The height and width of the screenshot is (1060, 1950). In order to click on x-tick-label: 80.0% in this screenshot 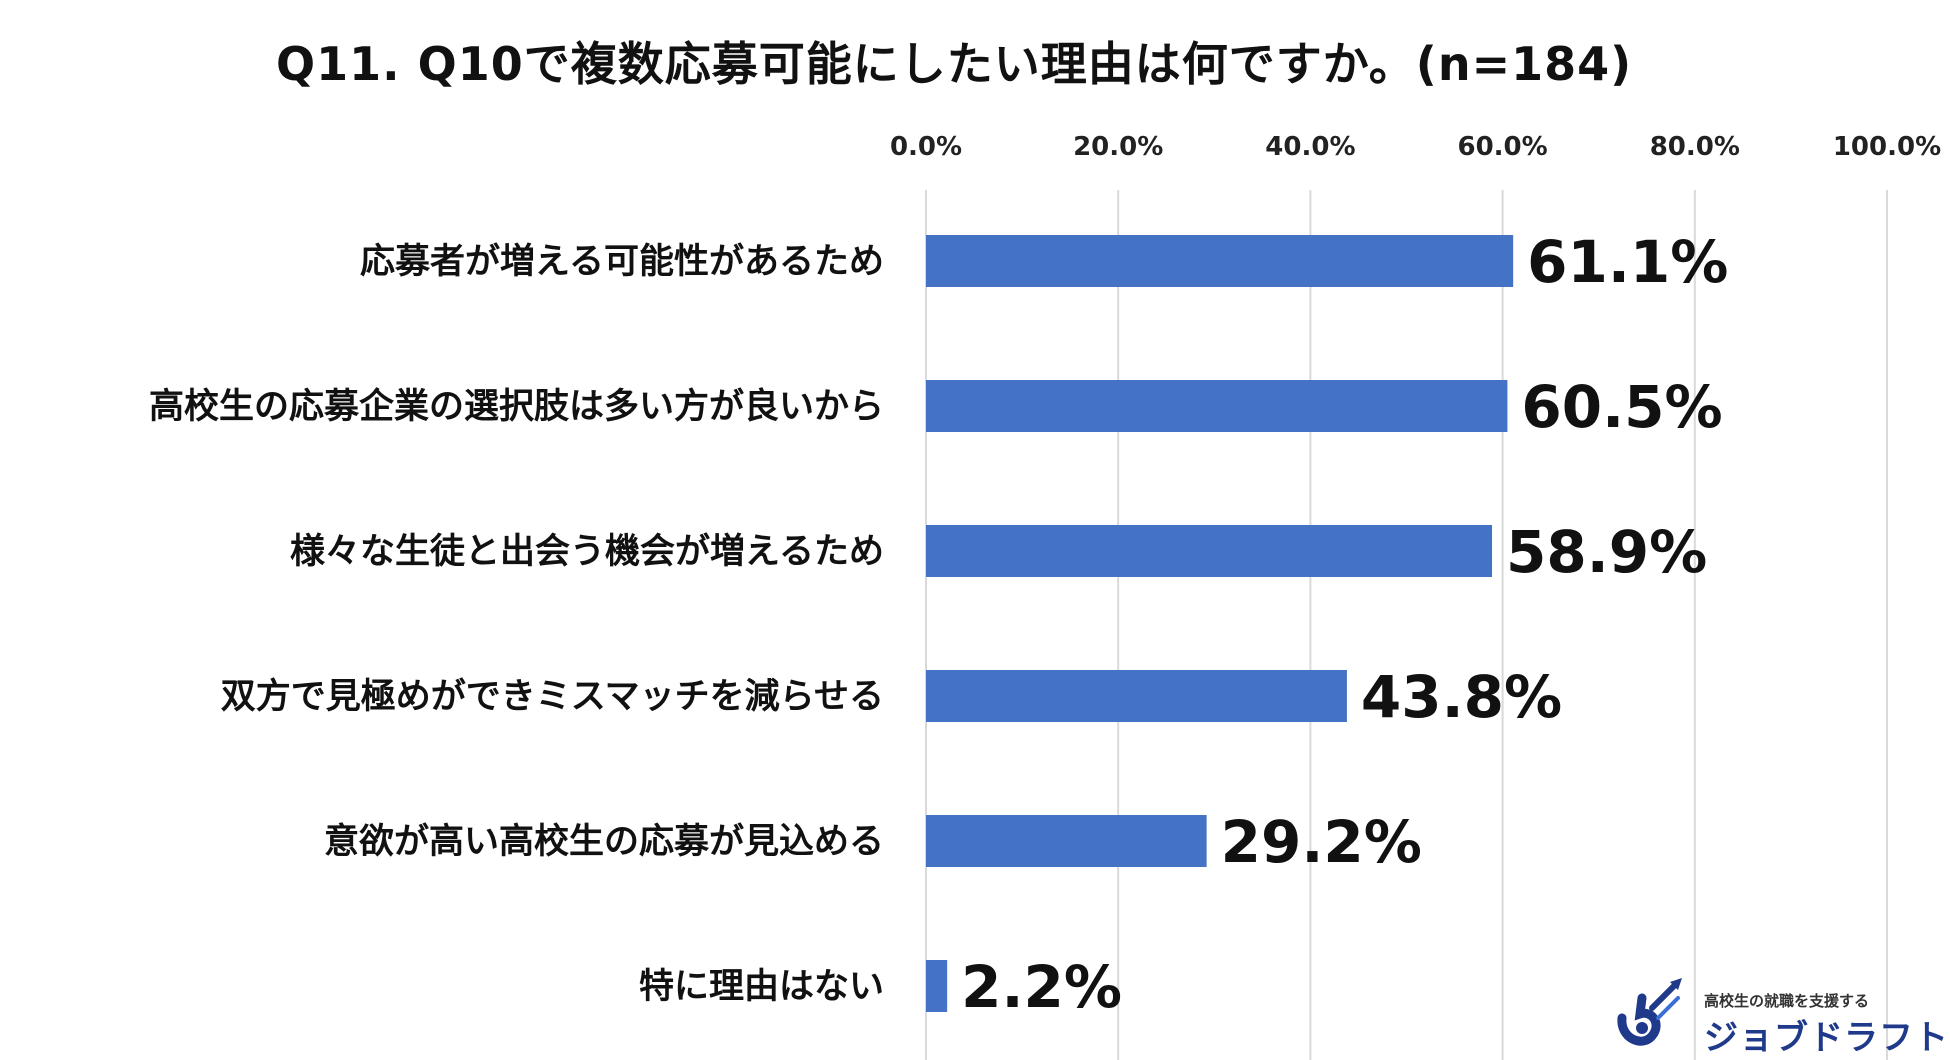, I will do `click(1695, 147)`.